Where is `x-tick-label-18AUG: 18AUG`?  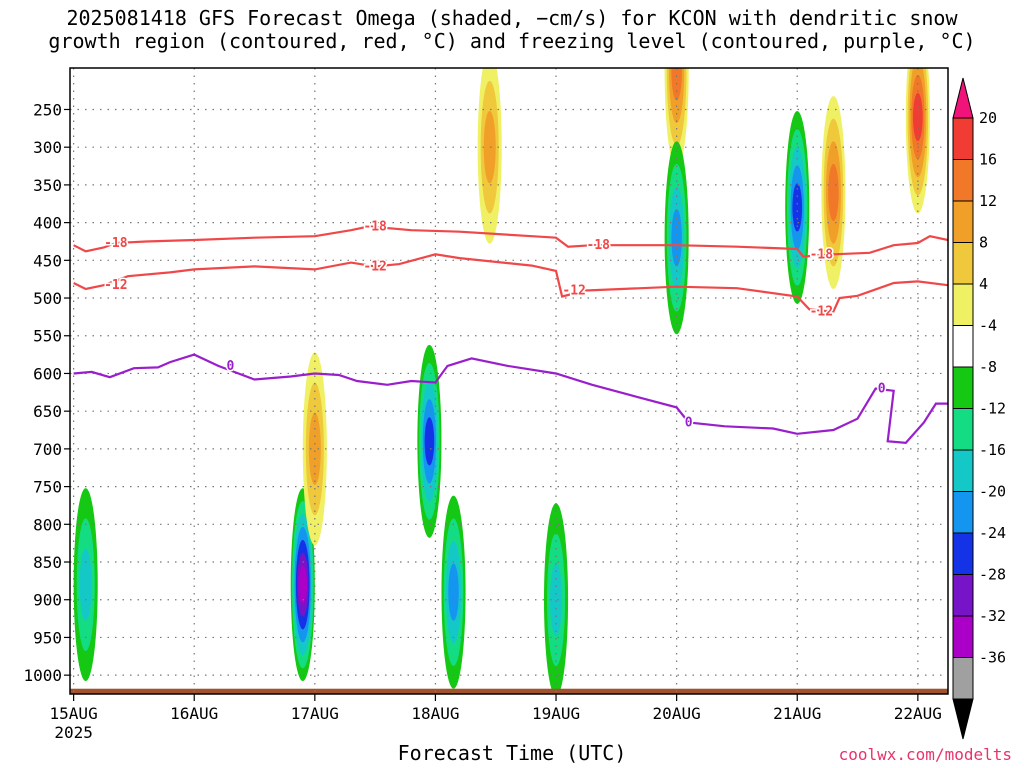
x-tick-label-18AUG: 18AUG is located at coordinates (435, 713).